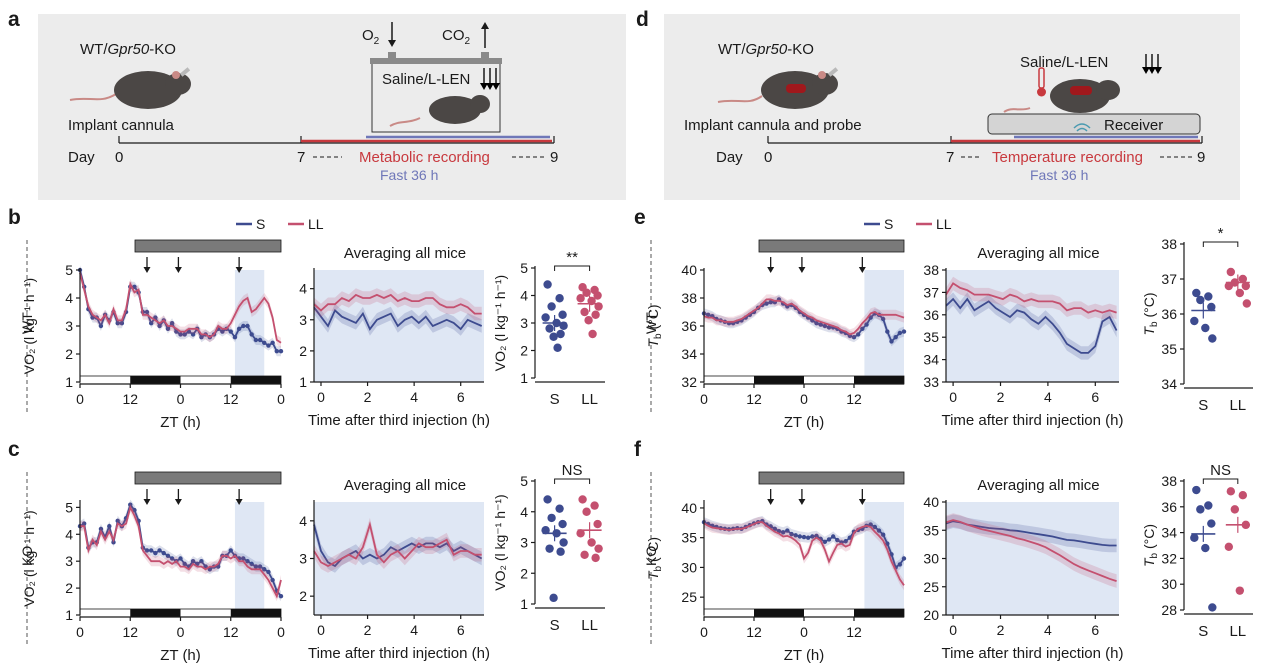 The width and height of the screenshot is (1266, 667). What do you see at coordinates (303, 559) in the screenshot?
I see `c_mid-ytick-label-1: 3` at bounding box center [303, 559].